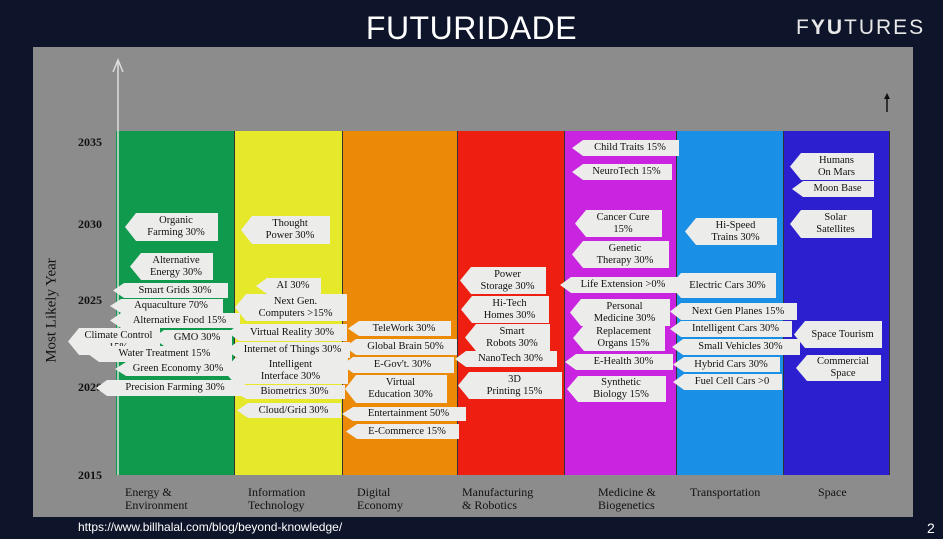 The height and width of the screenshot is (539, 943). Describe the element at coordinates (171, 266) in the screenshot. I see `technology-label: Alternative Energy 30%` at that location.